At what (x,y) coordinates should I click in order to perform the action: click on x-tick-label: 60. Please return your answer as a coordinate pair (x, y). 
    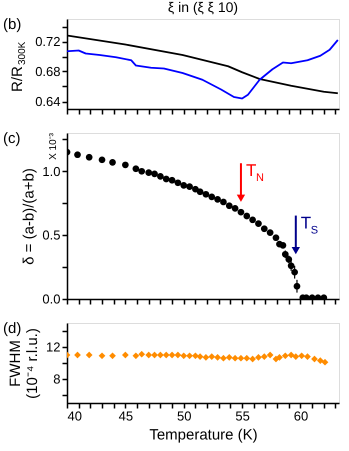
    Looking at the image, I should click on (301, 416).